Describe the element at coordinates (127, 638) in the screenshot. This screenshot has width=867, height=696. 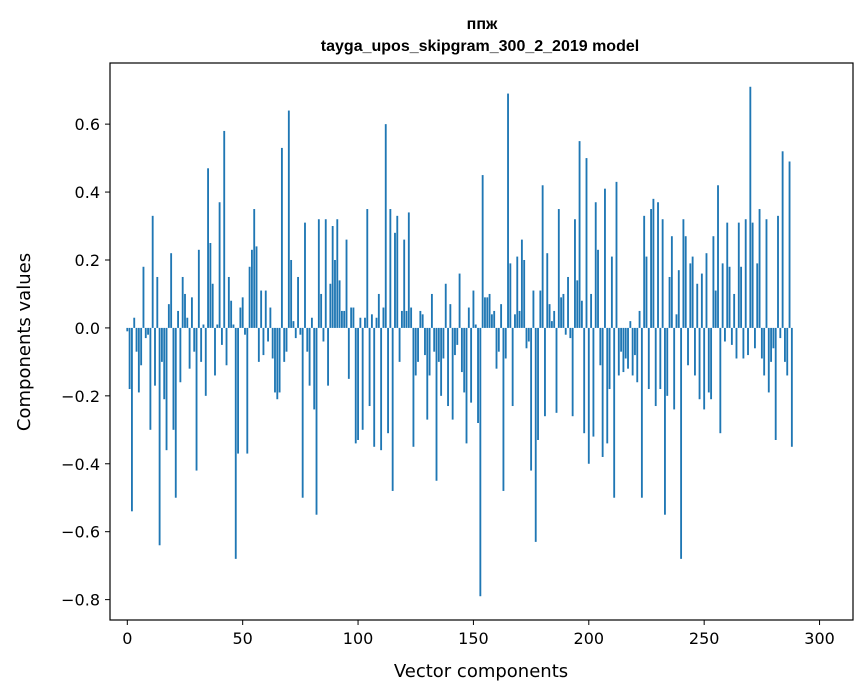
I see `x-tick-label: 0` at that location.